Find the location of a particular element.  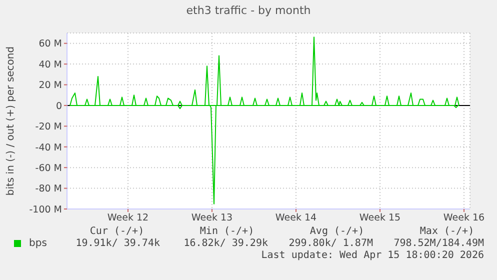

text: 299.80k/ 1.87M is located at coordinates (330, 243).